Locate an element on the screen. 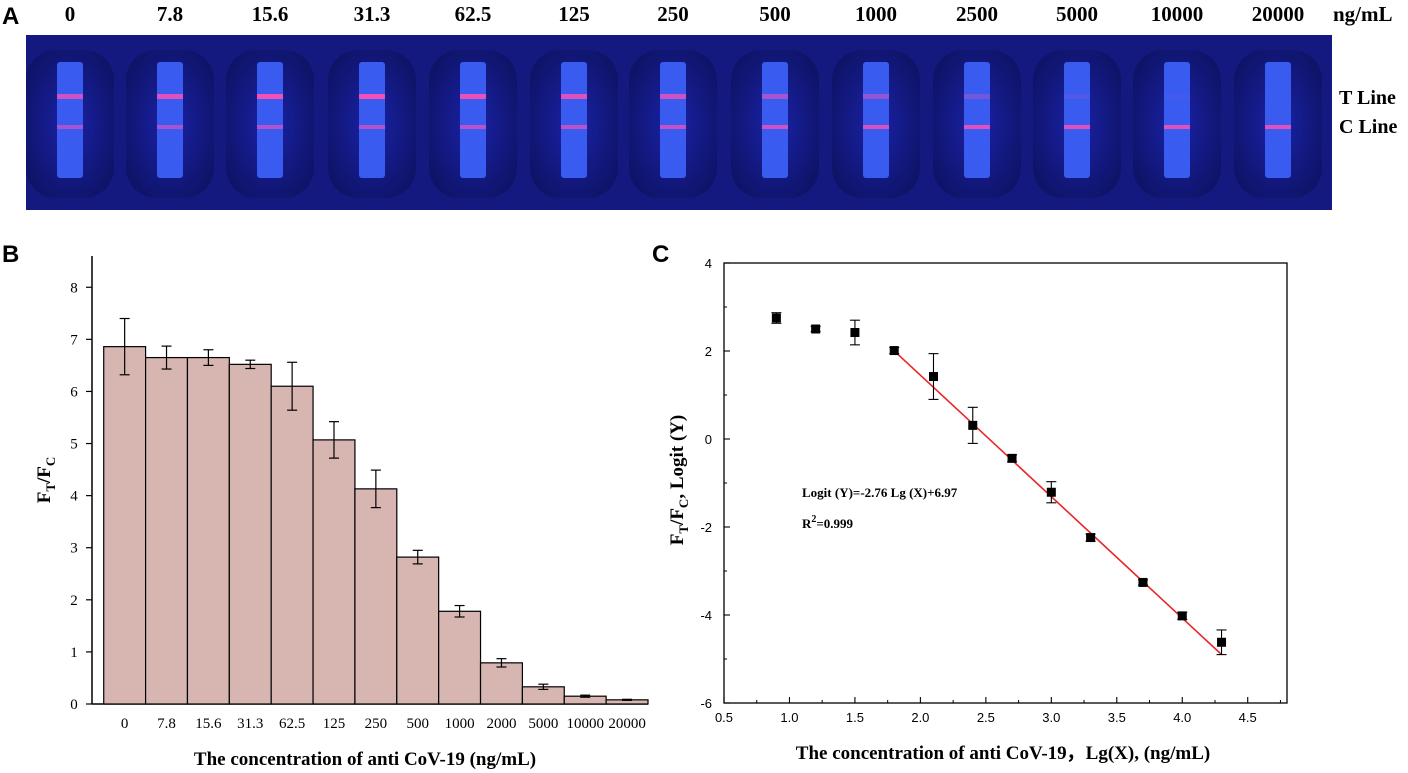 The image size is (1408, 773). r-squared: R2=0.999 is located at coordinates (828, 522).